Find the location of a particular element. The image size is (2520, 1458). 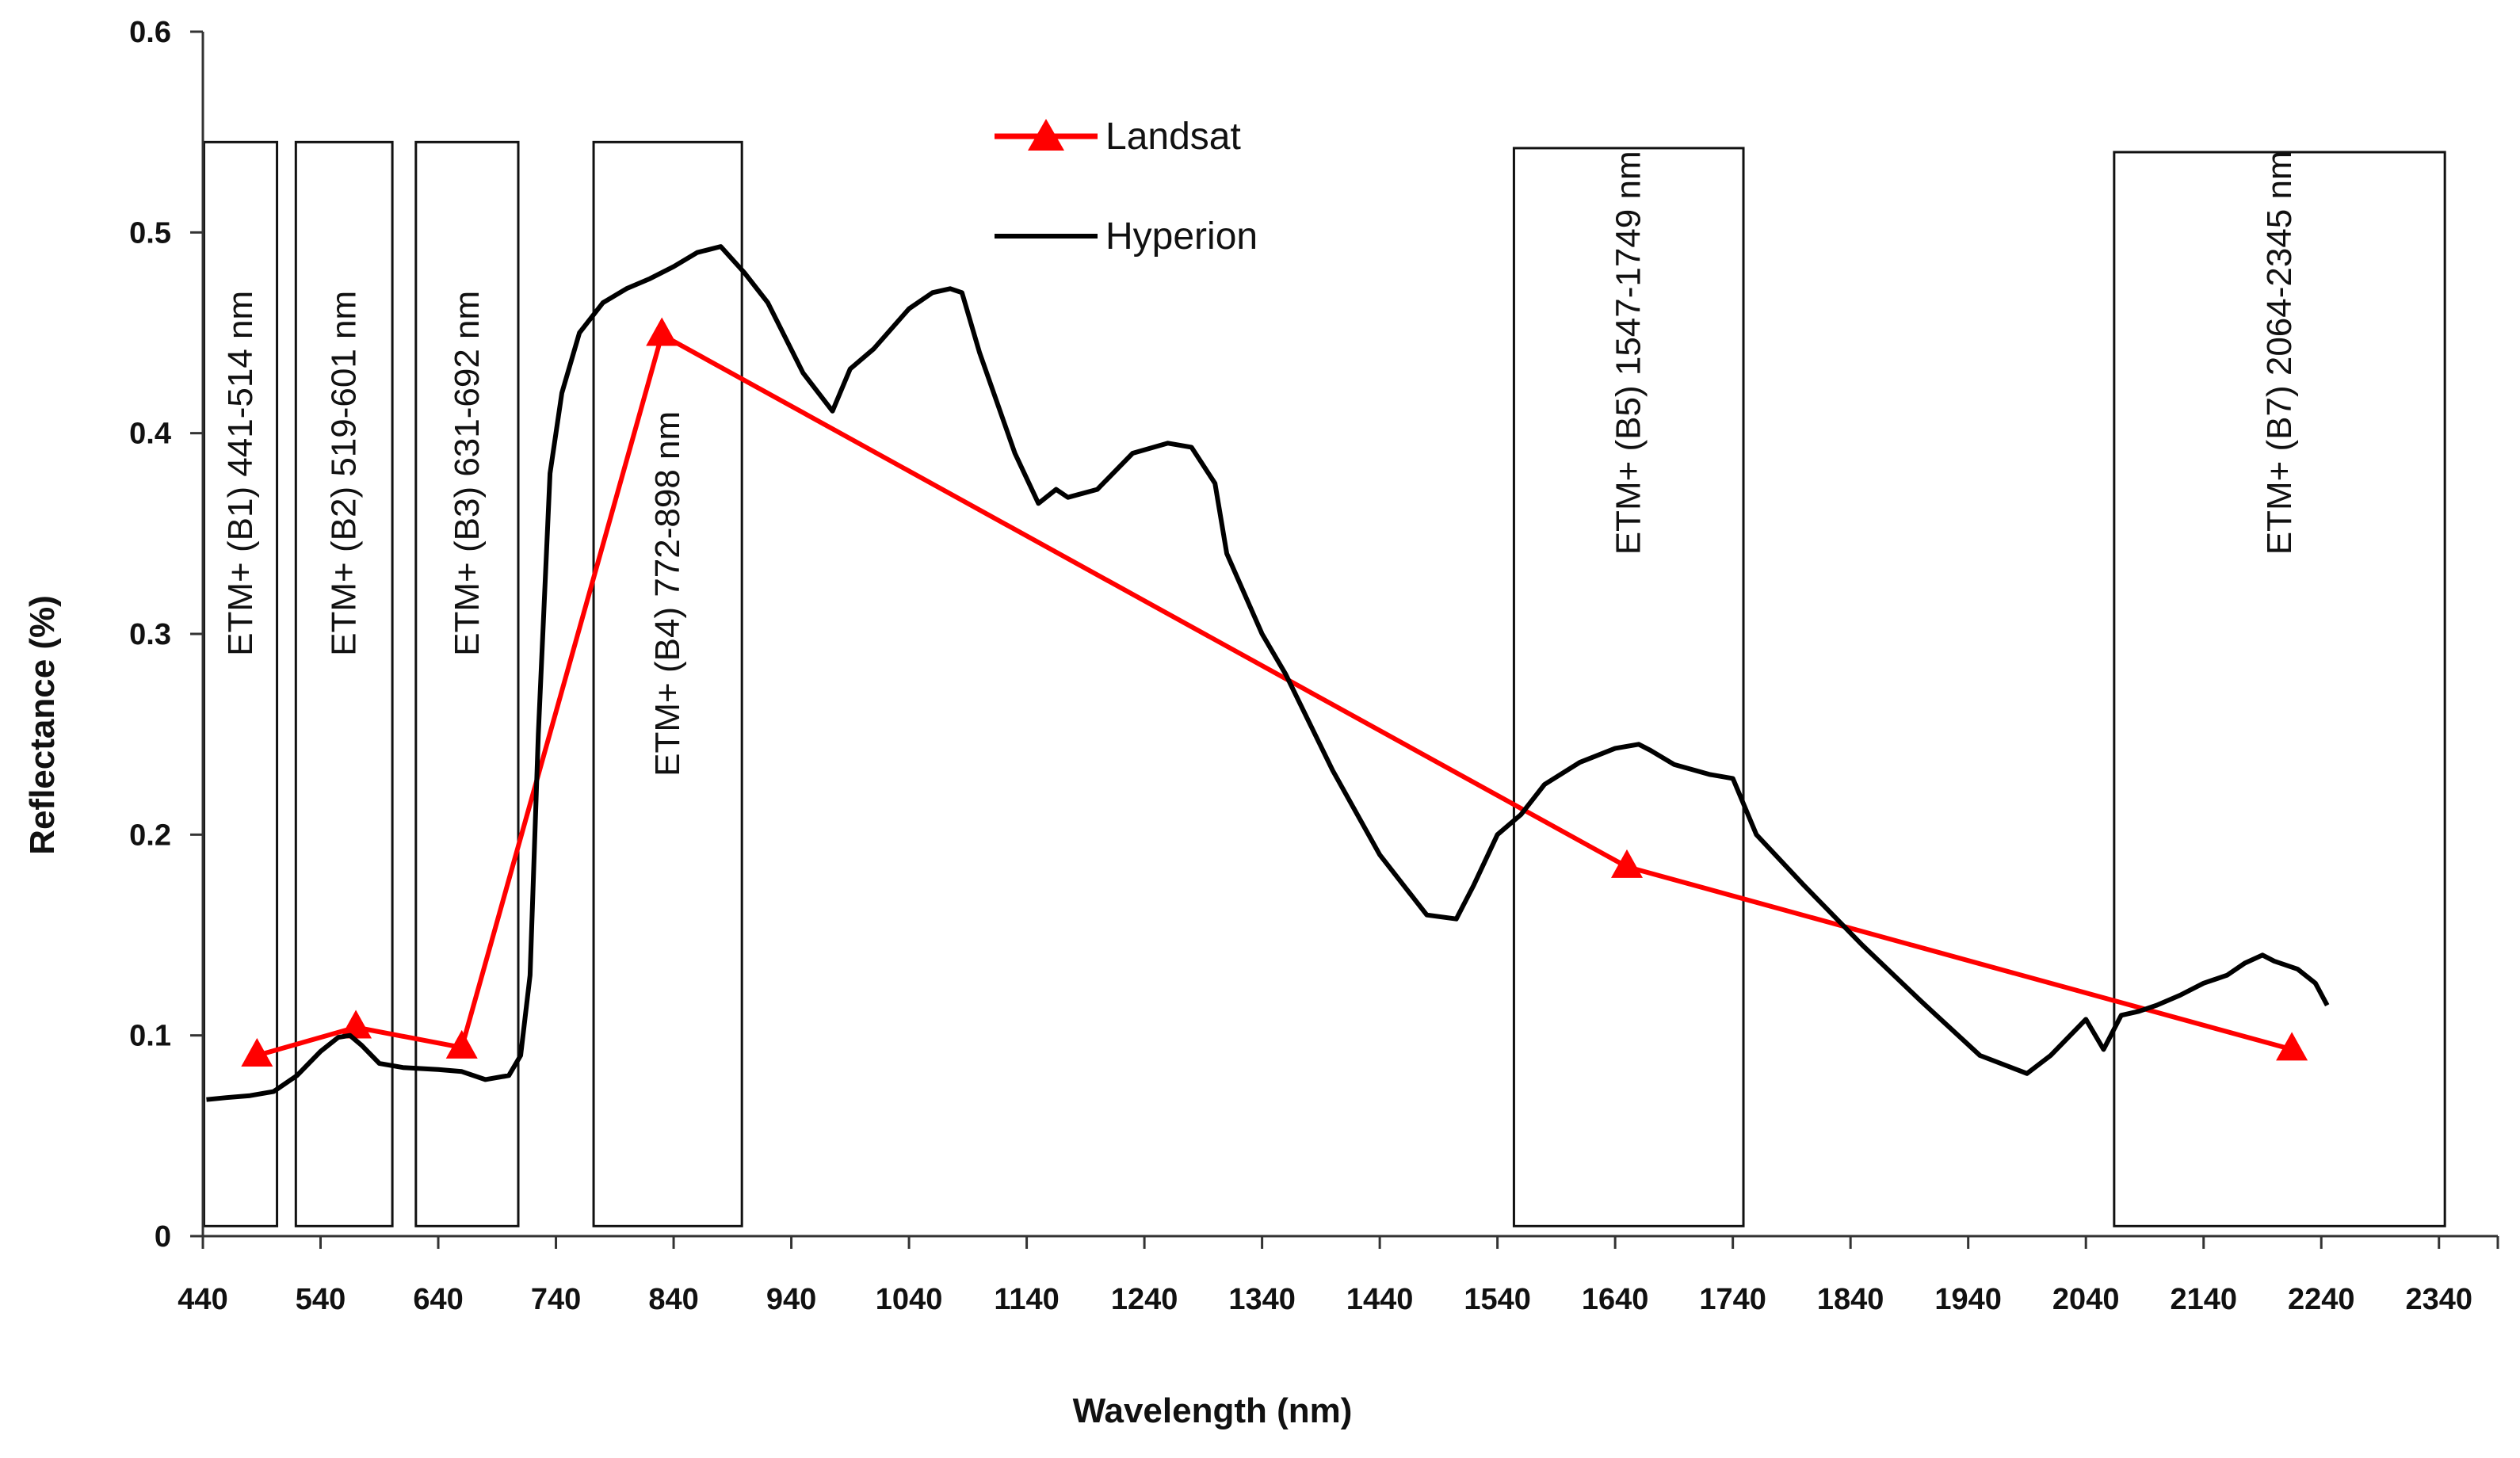

x-tick-label-1640: 1640 is located at coordinates (1616, 1299).